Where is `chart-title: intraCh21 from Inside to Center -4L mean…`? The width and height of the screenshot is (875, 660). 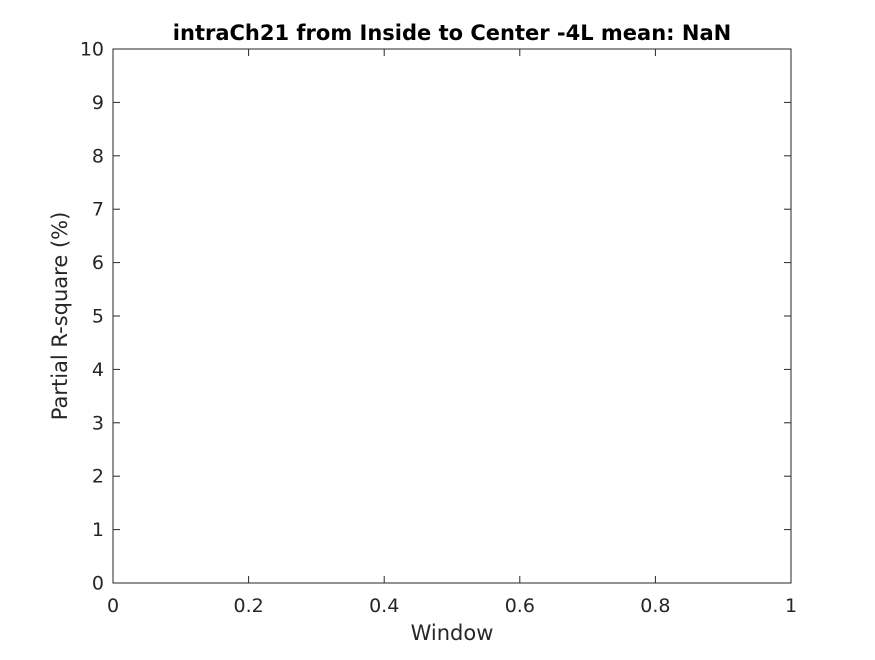
chart-title: intraCh21 from Inside to Center -4L mean… is located at coordinates (452, 33).